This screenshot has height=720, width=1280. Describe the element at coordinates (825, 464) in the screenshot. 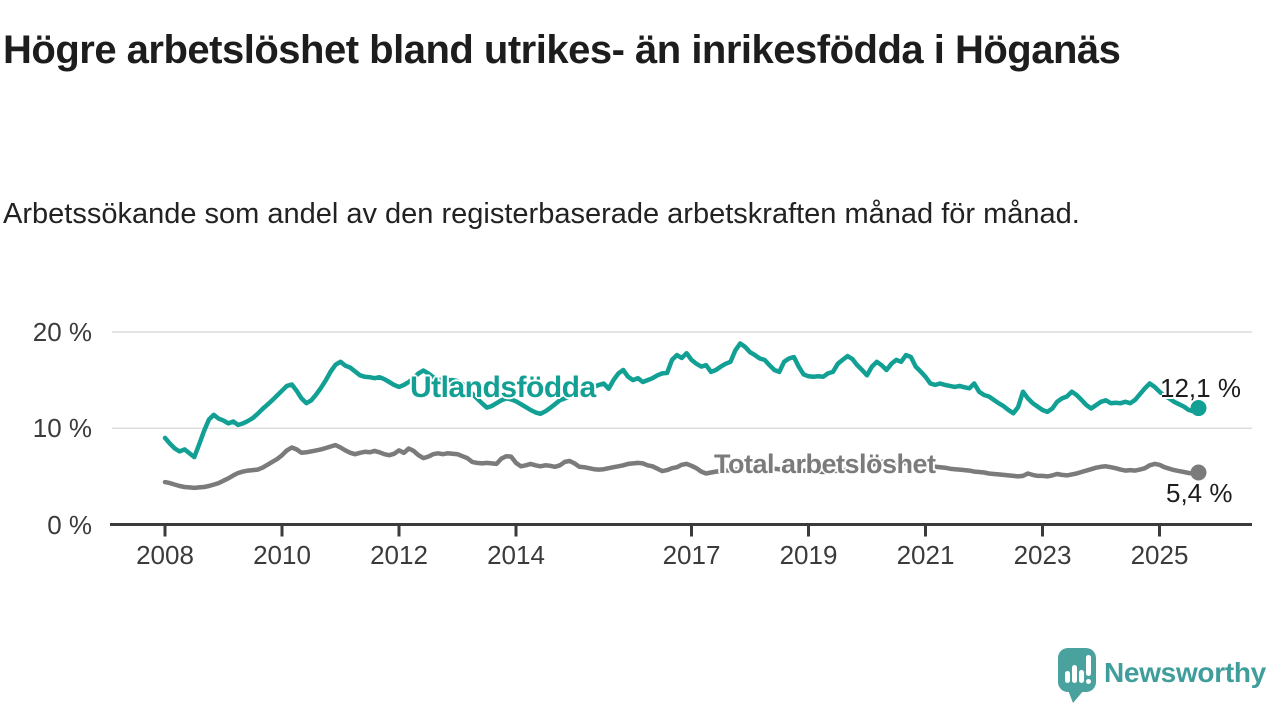

I see `total-series-label: Total arbetslöshet` at that location.